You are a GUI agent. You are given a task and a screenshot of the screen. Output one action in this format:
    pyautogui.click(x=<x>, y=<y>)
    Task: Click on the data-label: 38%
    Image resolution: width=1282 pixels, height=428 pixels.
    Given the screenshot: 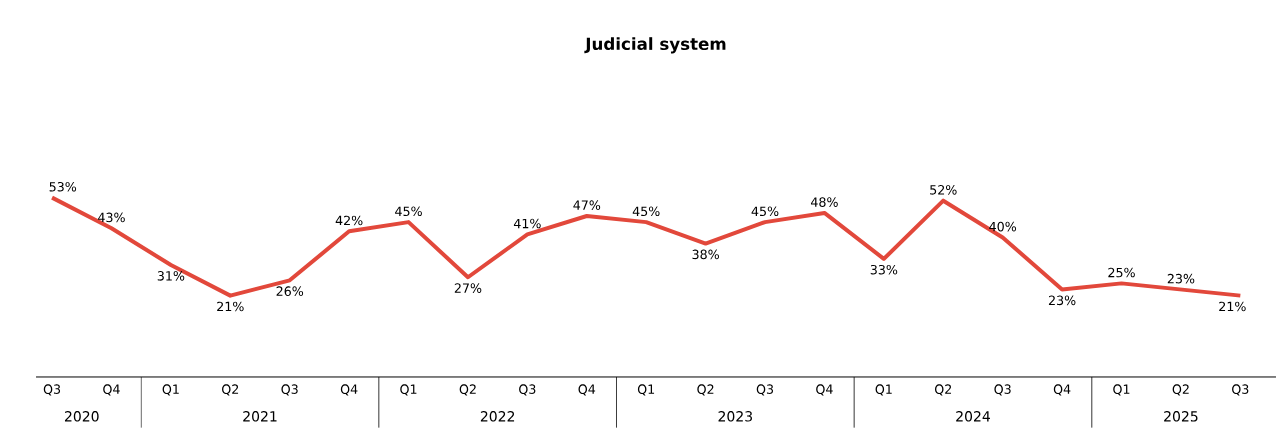 What is the action you would take?
    pyautogui.click(x=705, y=254)
    